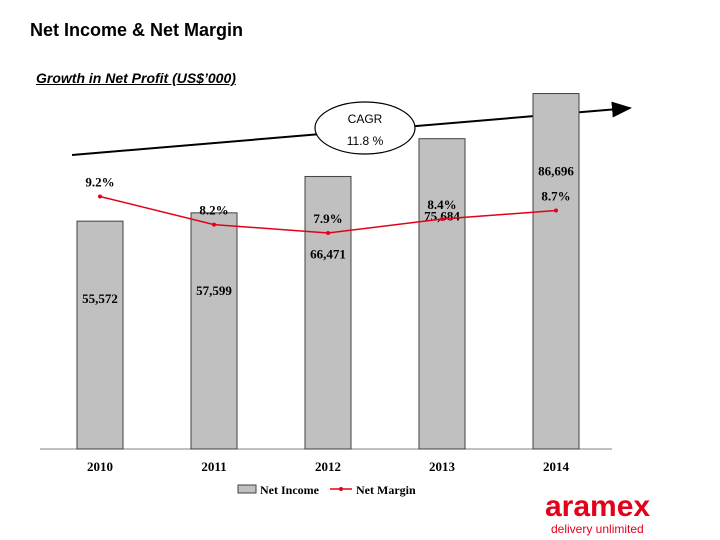  What do you see at coordinates (327, 218) in the screenshot?
I see `margin-label-2012: 7.9%` at bounding box center [327, 218].